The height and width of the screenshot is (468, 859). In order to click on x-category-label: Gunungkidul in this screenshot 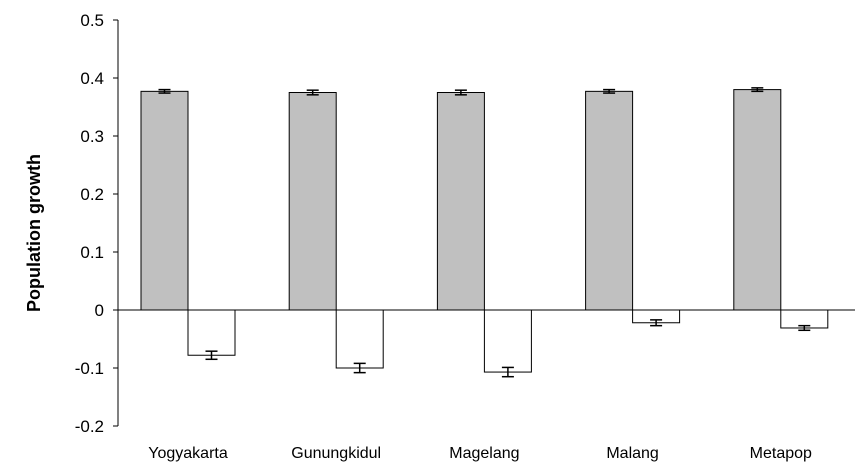, I will do `click(336, 453)`.